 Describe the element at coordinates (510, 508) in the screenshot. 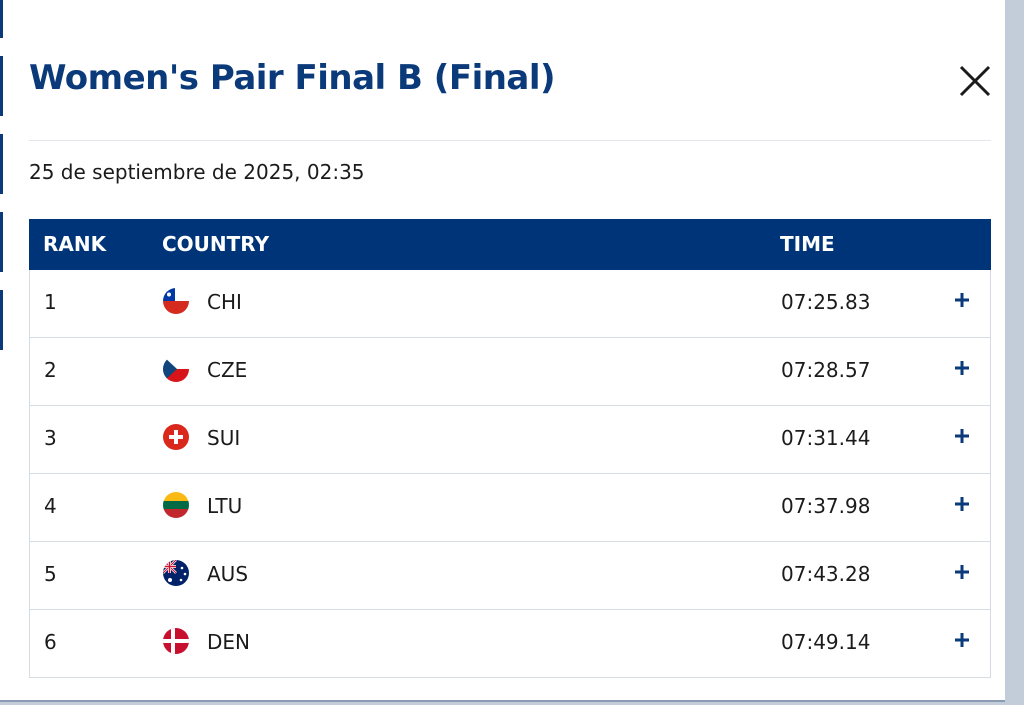

I see `table-row: 4 LTU 07:37.98` at that location.